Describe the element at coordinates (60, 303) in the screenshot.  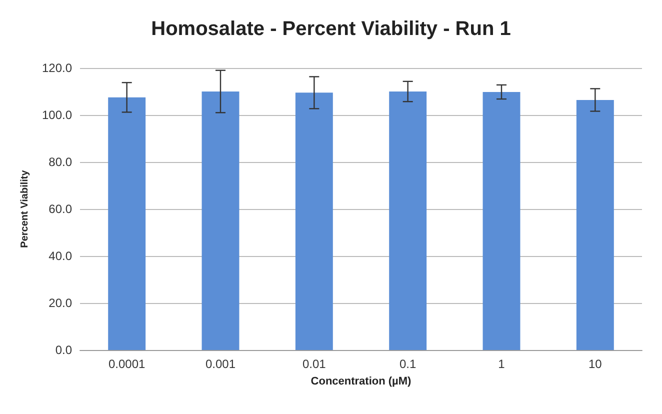
I see `y-tick-label: 20.0` at that location.